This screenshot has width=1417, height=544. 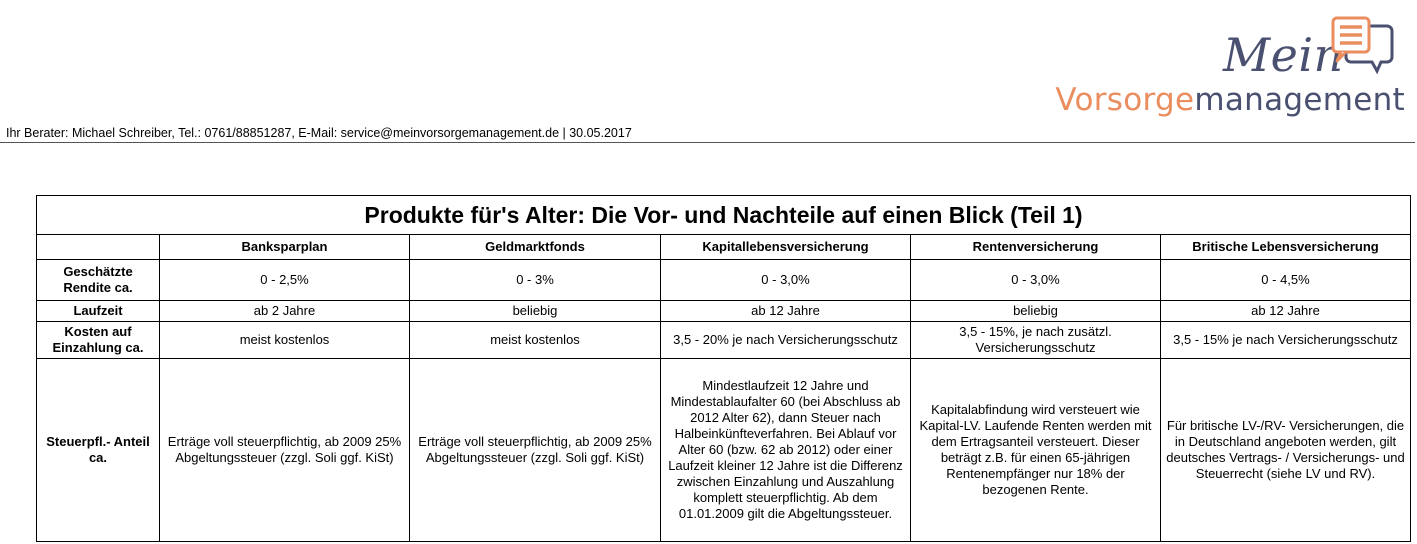 I want to click on table-cell: 3,5 - 15% je nach Versicherungsschutz, so click(x=1285, y=340).